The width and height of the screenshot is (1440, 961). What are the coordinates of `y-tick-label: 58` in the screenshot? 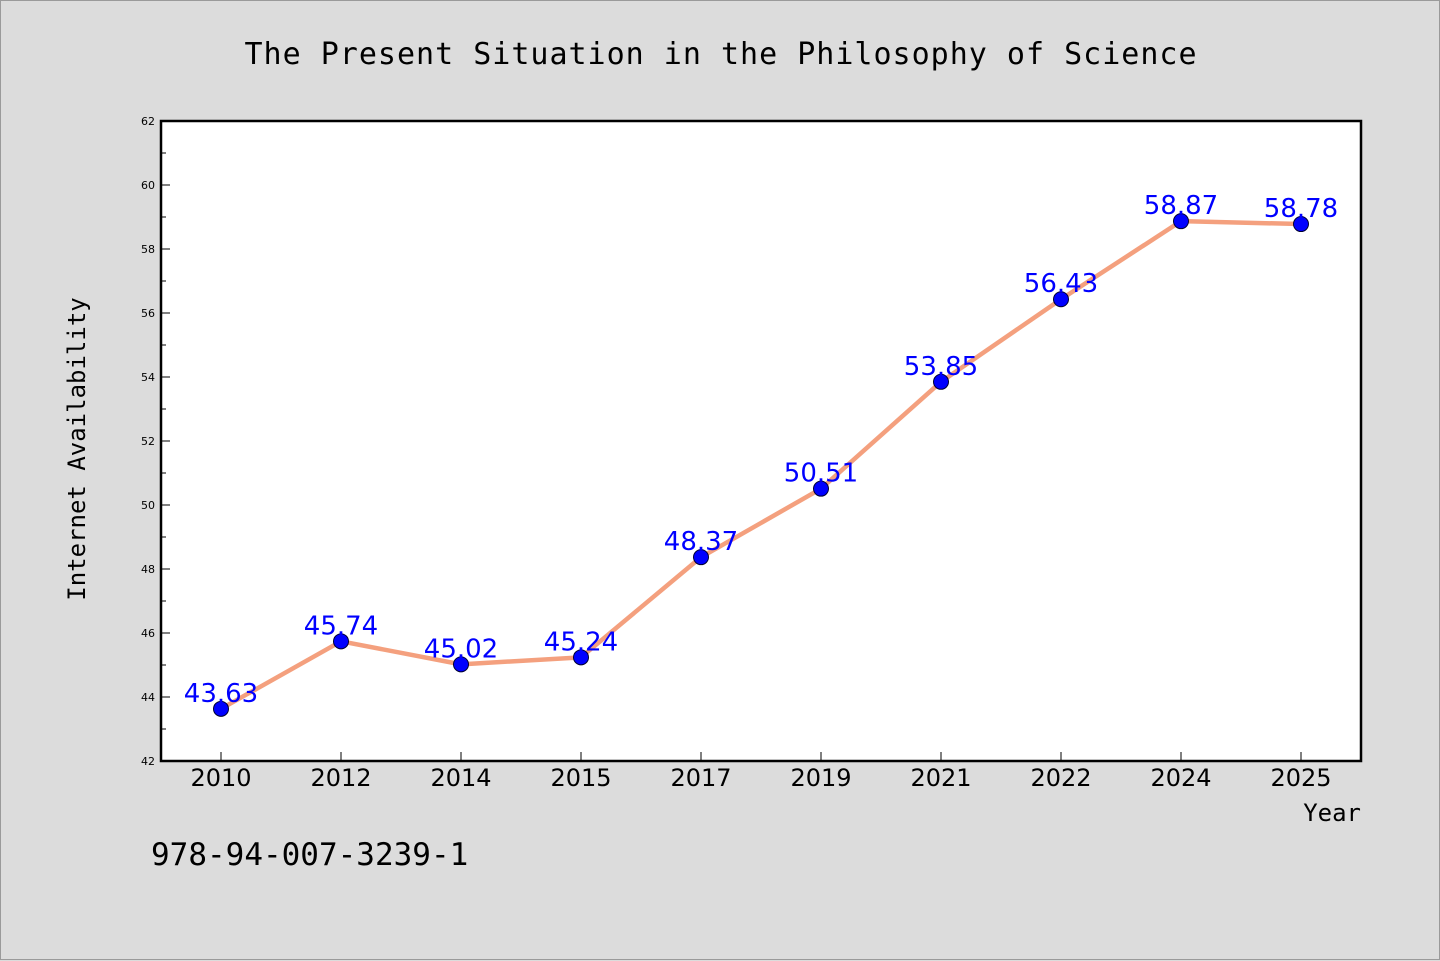 It's located at (148, 249).